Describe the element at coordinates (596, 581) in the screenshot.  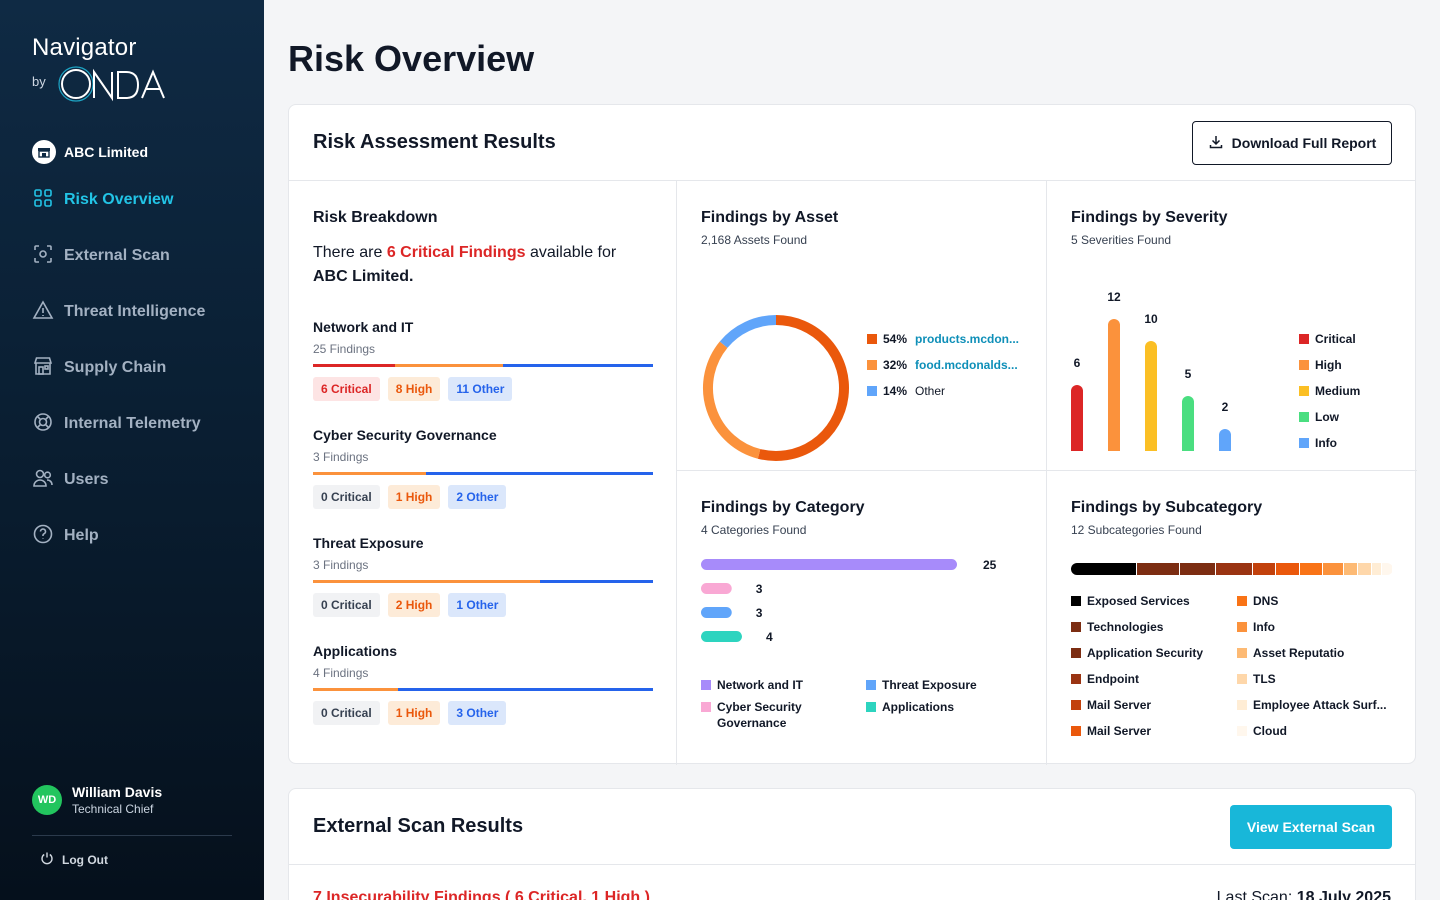
I see `bar-segment-other` at that location.